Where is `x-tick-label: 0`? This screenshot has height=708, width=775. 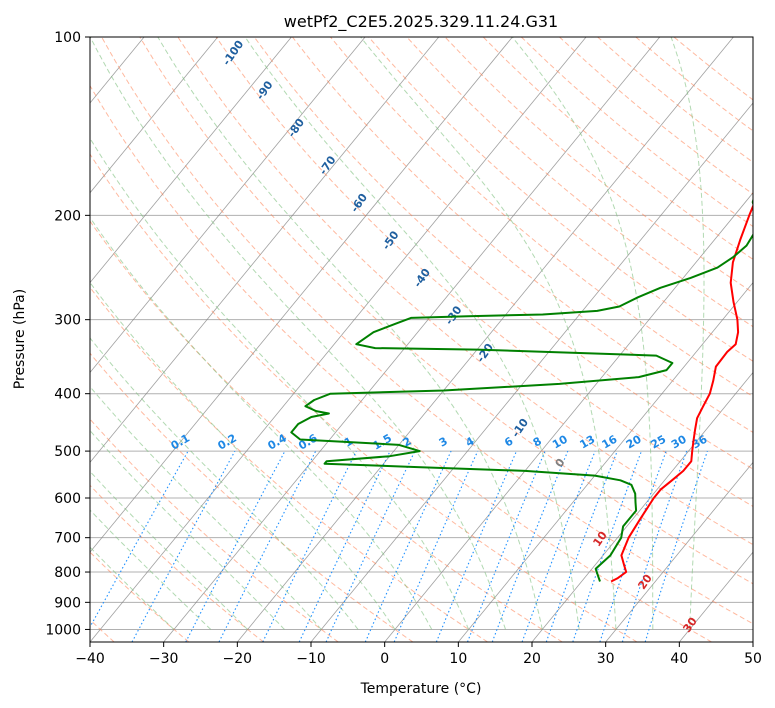 x-tick-label: 0 is located at coordinates (384, 659).